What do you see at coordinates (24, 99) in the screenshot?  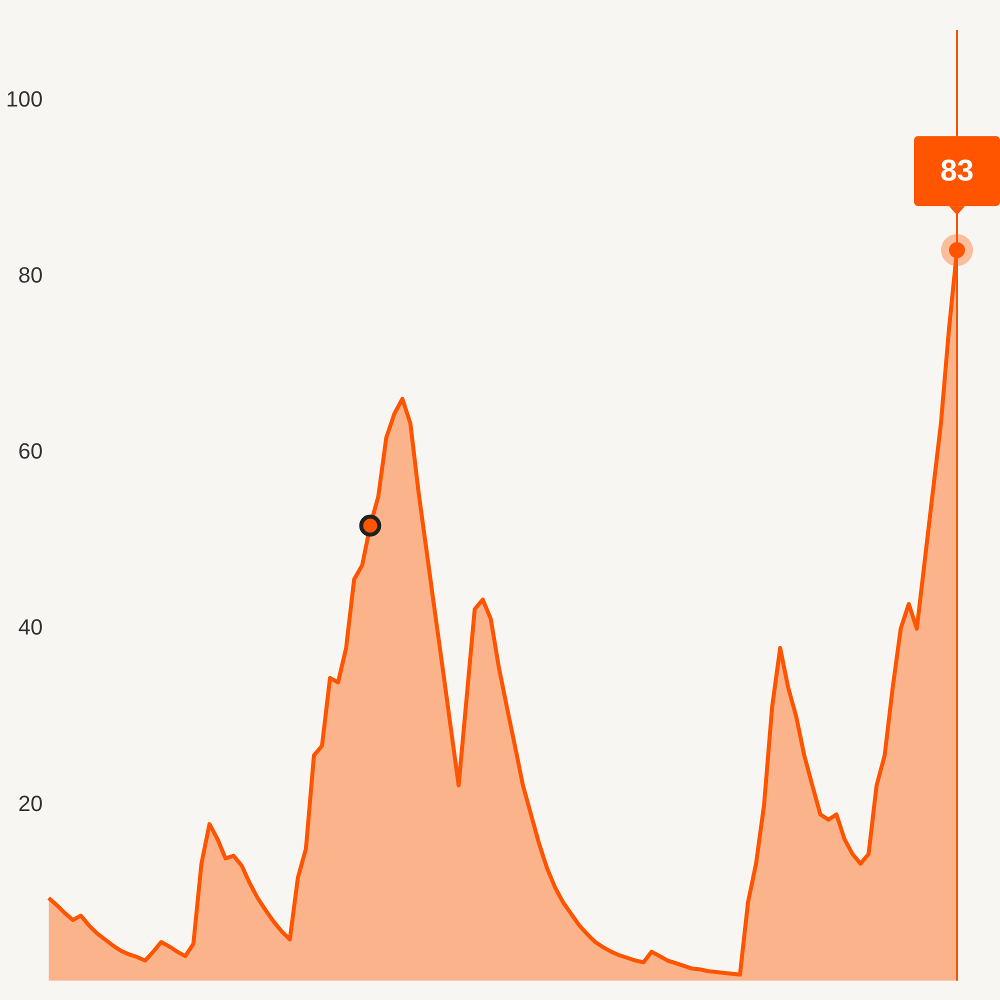 I see `y-tick-label: 100` at bounding box center [24, 99].